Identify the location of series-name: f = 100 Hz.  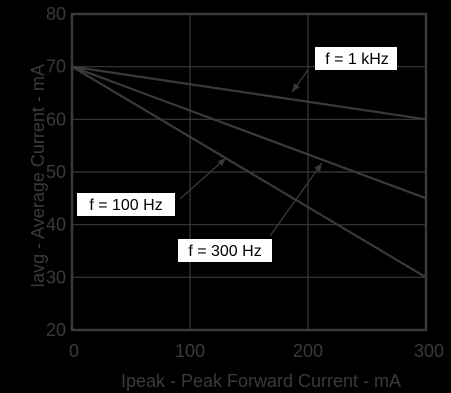
(125, 205).